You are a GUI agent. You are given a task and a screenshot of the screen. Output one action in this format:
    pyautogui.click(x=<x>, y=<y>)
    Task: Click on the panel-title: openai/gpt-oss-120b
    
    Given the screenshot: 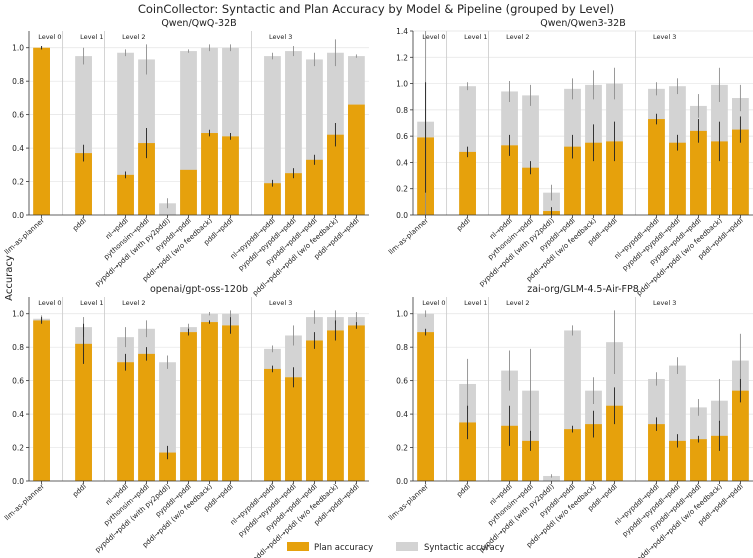 What is the action you would take?
    pyautogui.click(x=199, y=289)
    